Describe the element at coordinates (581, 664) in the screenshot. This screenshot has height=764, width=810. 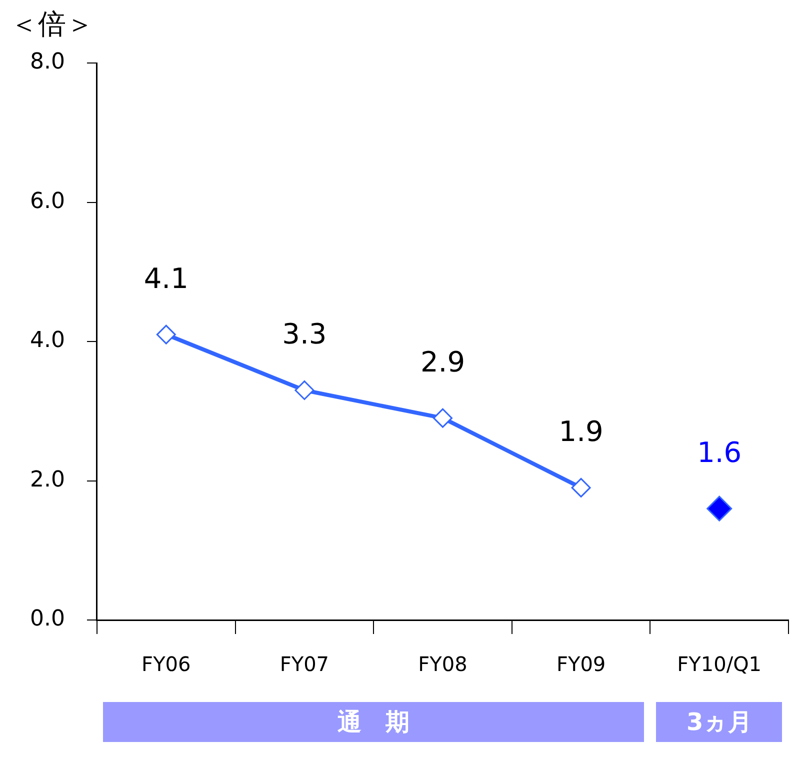
I see `x-tick-label: FY09` at that location.